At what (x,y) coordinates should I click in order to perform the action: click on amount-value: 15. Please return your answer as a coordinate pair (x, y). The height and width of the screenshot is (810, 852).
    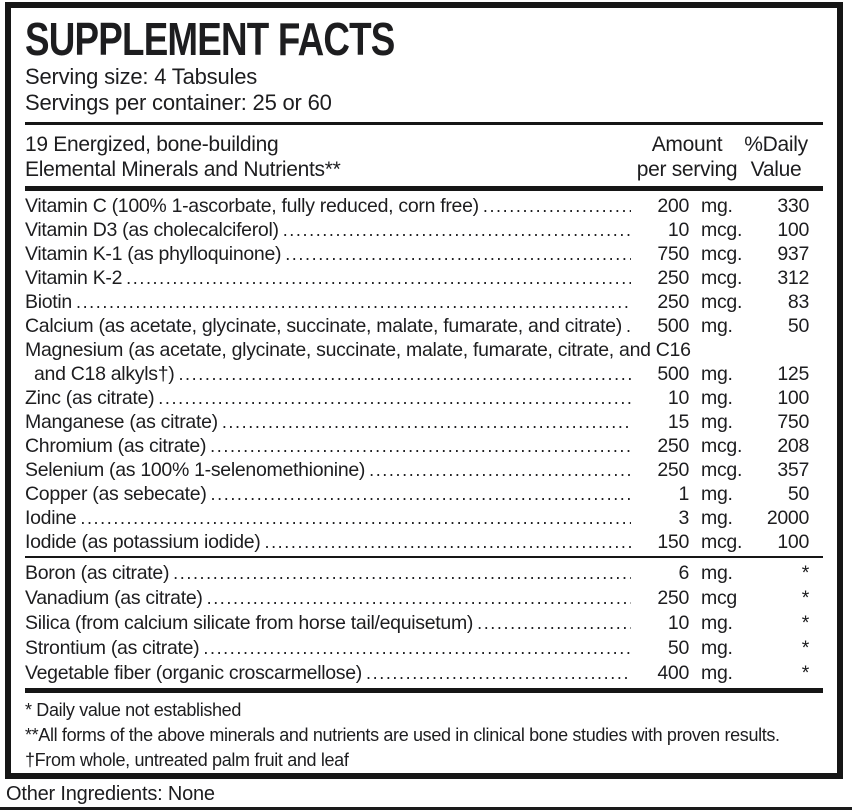
    Looking at the image, I should click on (678, 422).